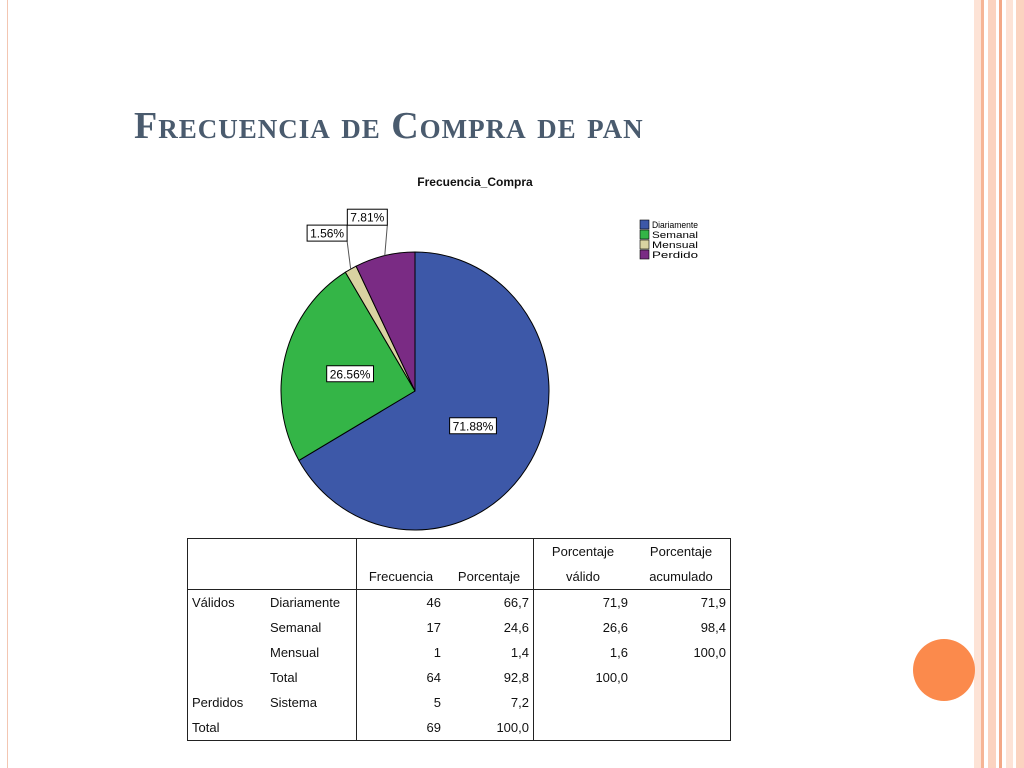 This screenshot has width=1024, height=768. What do you see at coordinates (713, 602) in the screenshot?
I see `cell-acumulado: 71,9` at bounding box center [713, 602].